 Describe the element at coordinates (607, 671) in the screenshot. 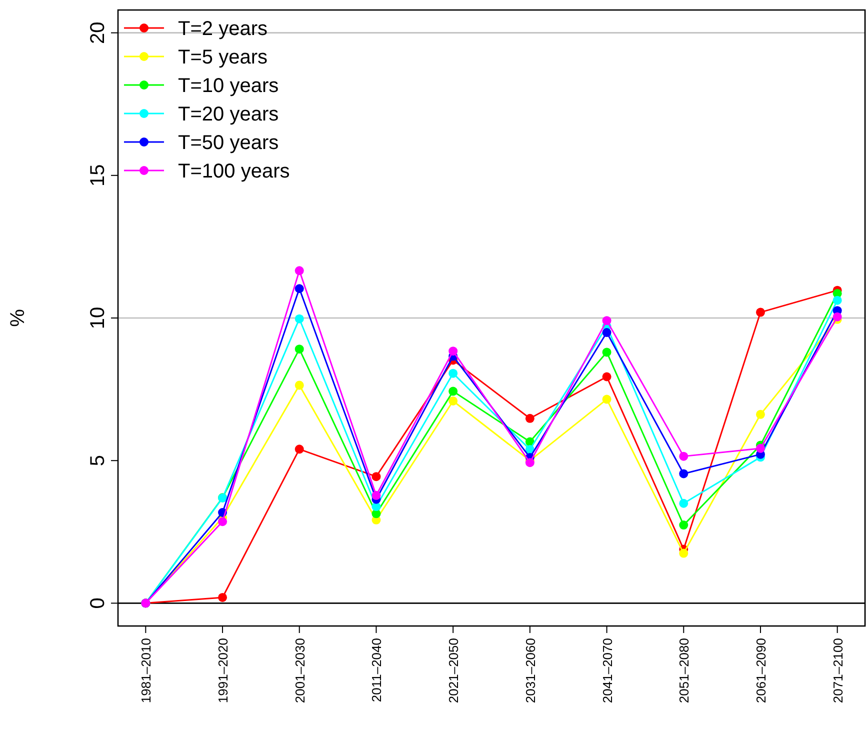

I see `x-tick-label: 2041–2070` at that location.